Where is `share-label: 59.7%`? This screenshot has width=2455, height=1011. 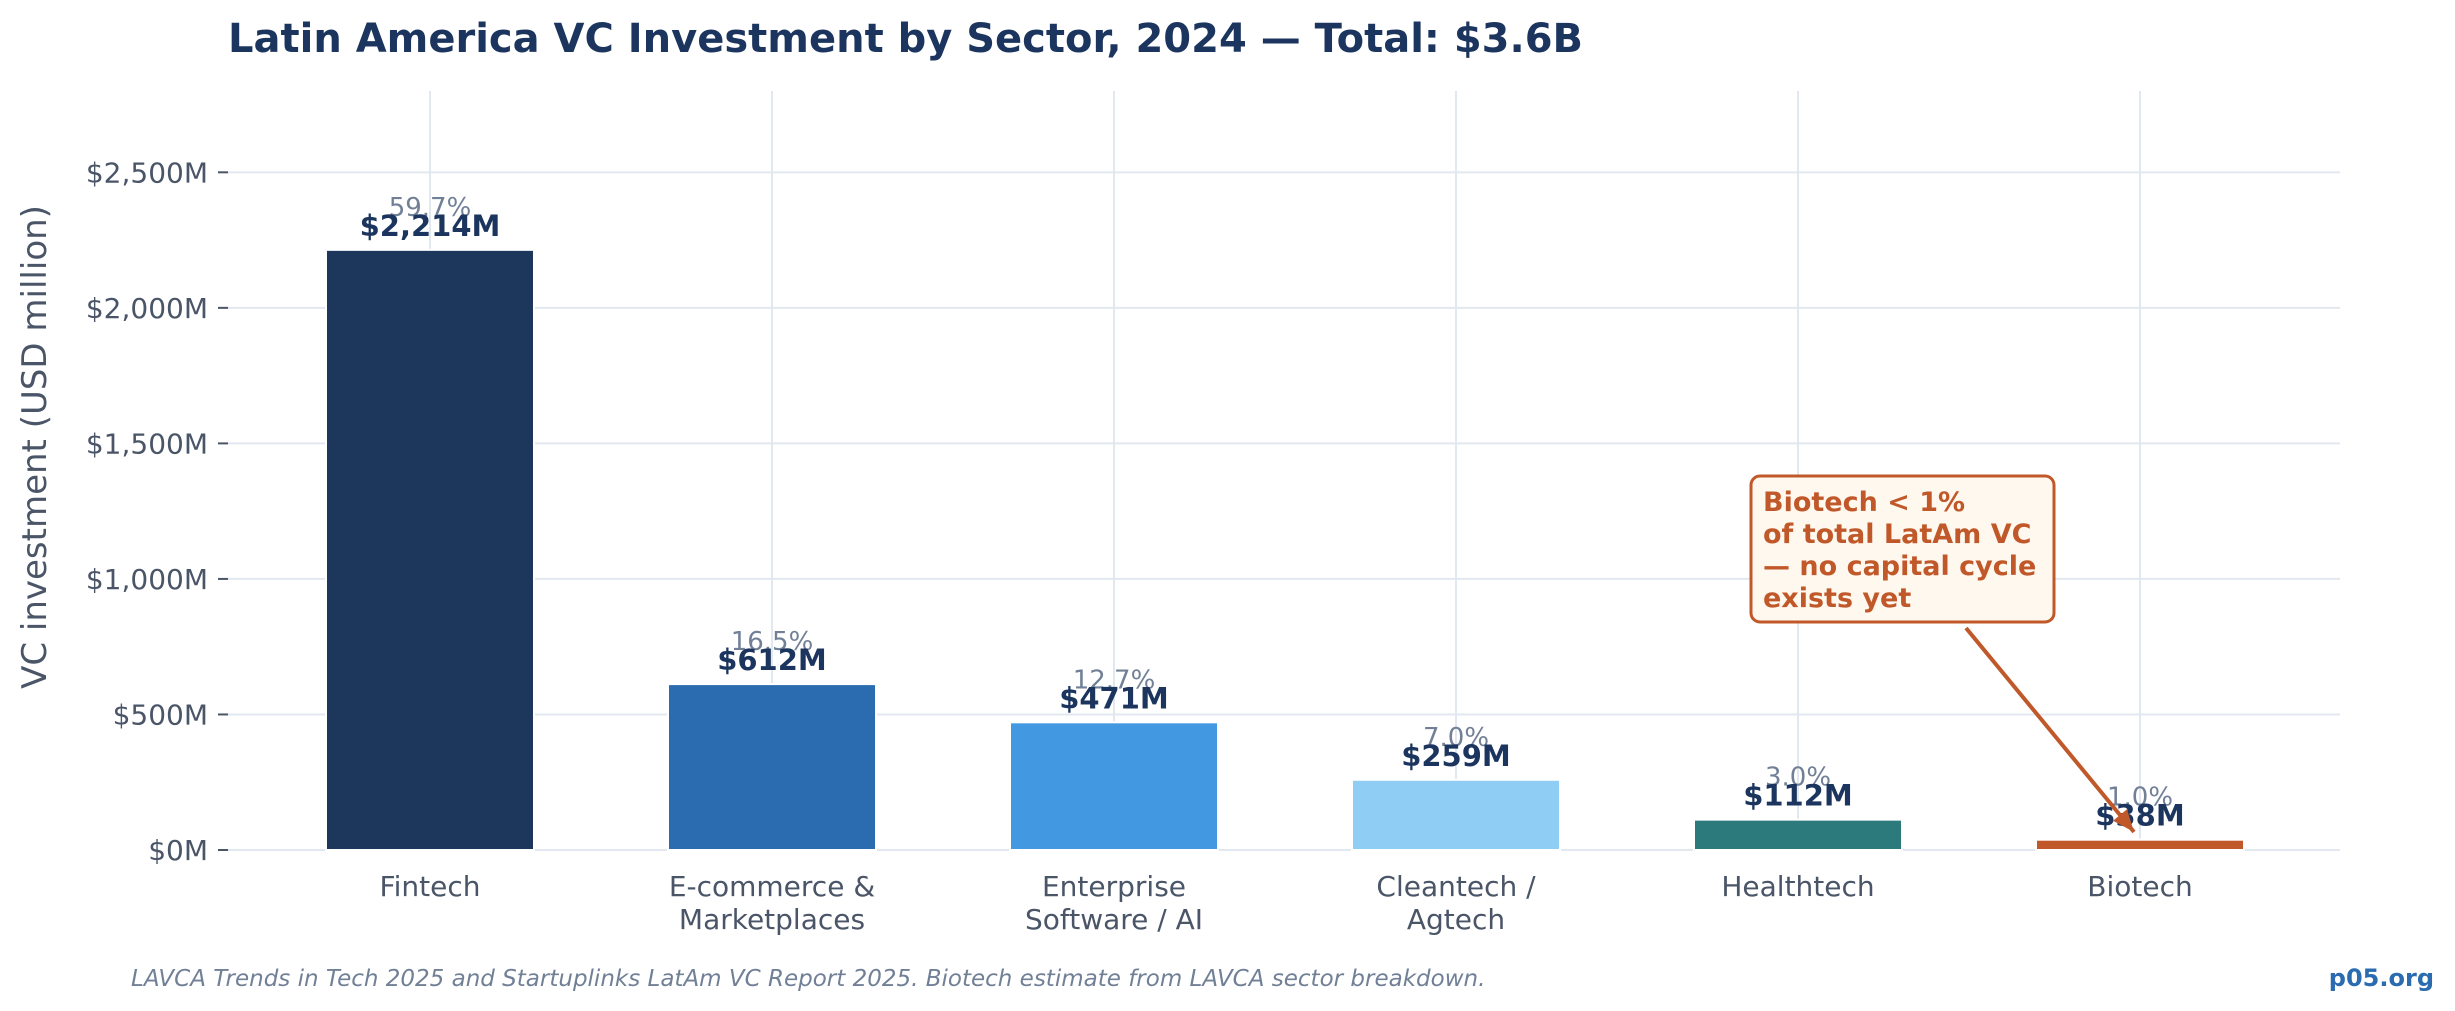 share-label: 59.7% is located at coordinates (430, 208).